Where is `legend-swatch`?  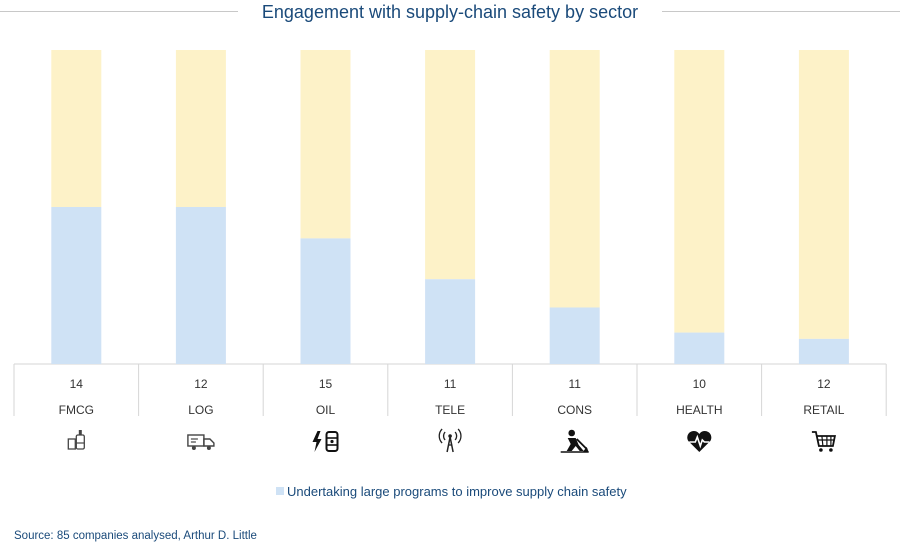 legend-swatch is located at coordinates (280, 491).